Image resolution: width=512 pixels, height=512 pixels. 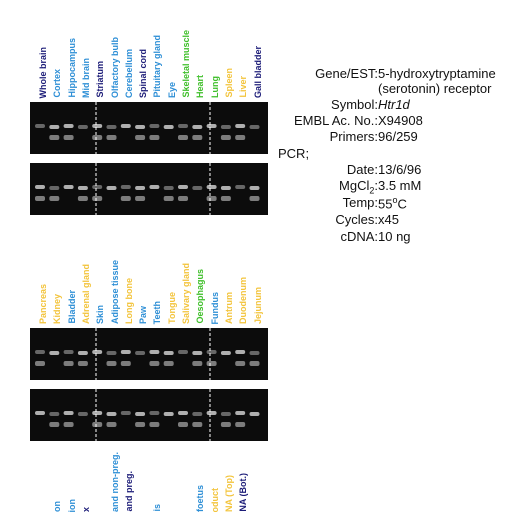 I want to click on mgcl-key-colon: :, so click(x=376, y=185).